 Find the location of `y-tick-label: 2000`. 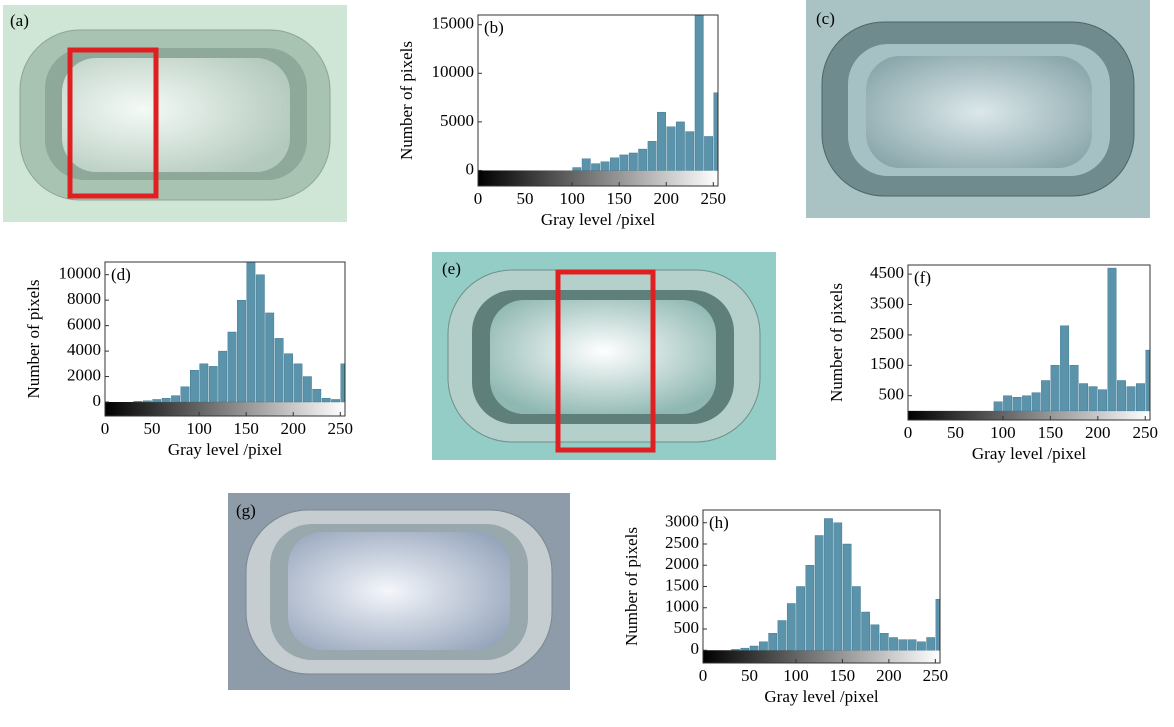

y-tick-label: 2000 is located at coordinates (682, 563).